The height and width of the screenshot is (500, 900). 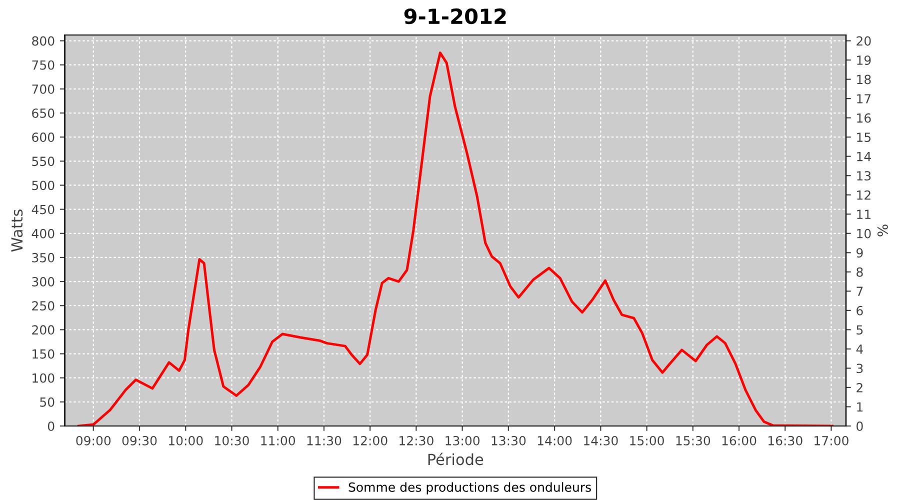 What do you see at coordinates (93, 441) in the screenshot?
I see `x-tick-label: 09:00` at bounding box center [93, 441].